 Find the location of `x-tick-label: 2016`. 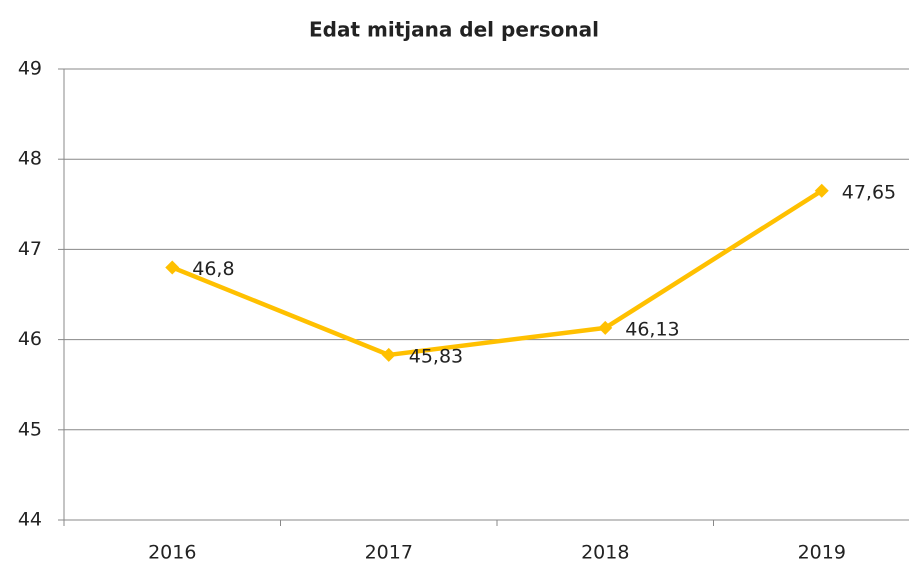

x-tick-label: 2016 is located at coordinates (172, 553).